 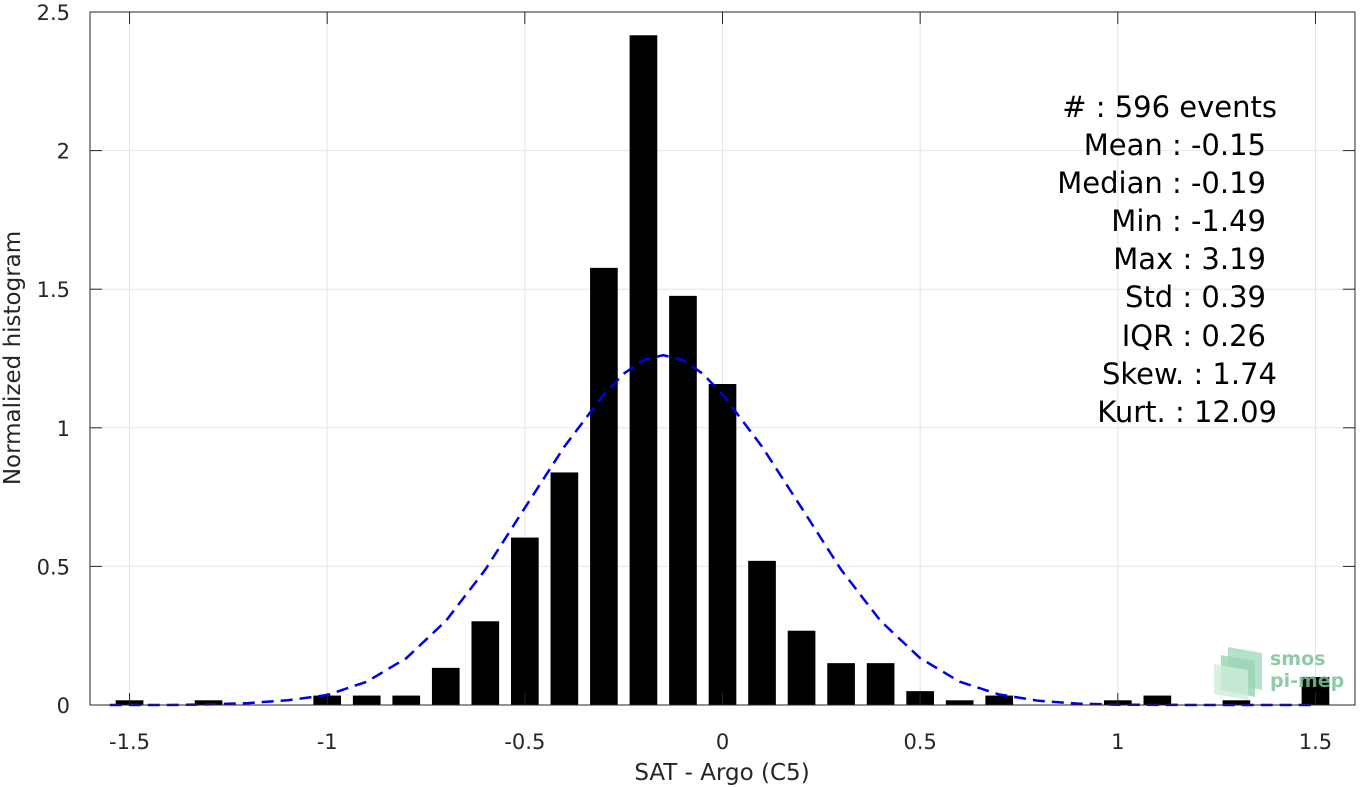 What do you see at coordinates (524, 742) in the screenshot?
I see `x-tick-label: -0.5` at bounding box center [524, 742].